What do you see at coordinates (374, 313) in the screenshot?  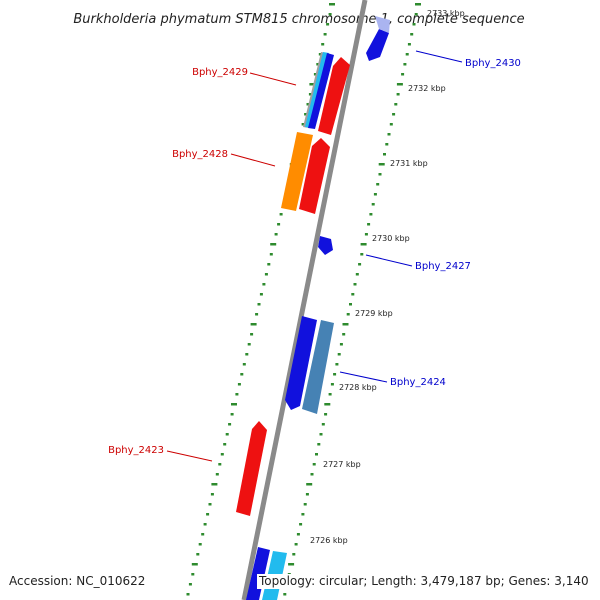 I see `kbp-label-2729: 2729 kbp` at bounding box center [374, 313].